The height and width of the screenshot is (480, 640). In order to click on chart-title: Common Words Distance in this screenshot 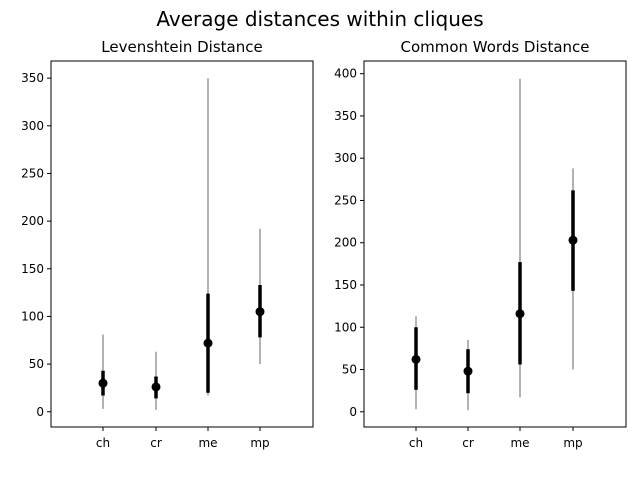, I will do `click(494, 47)`.